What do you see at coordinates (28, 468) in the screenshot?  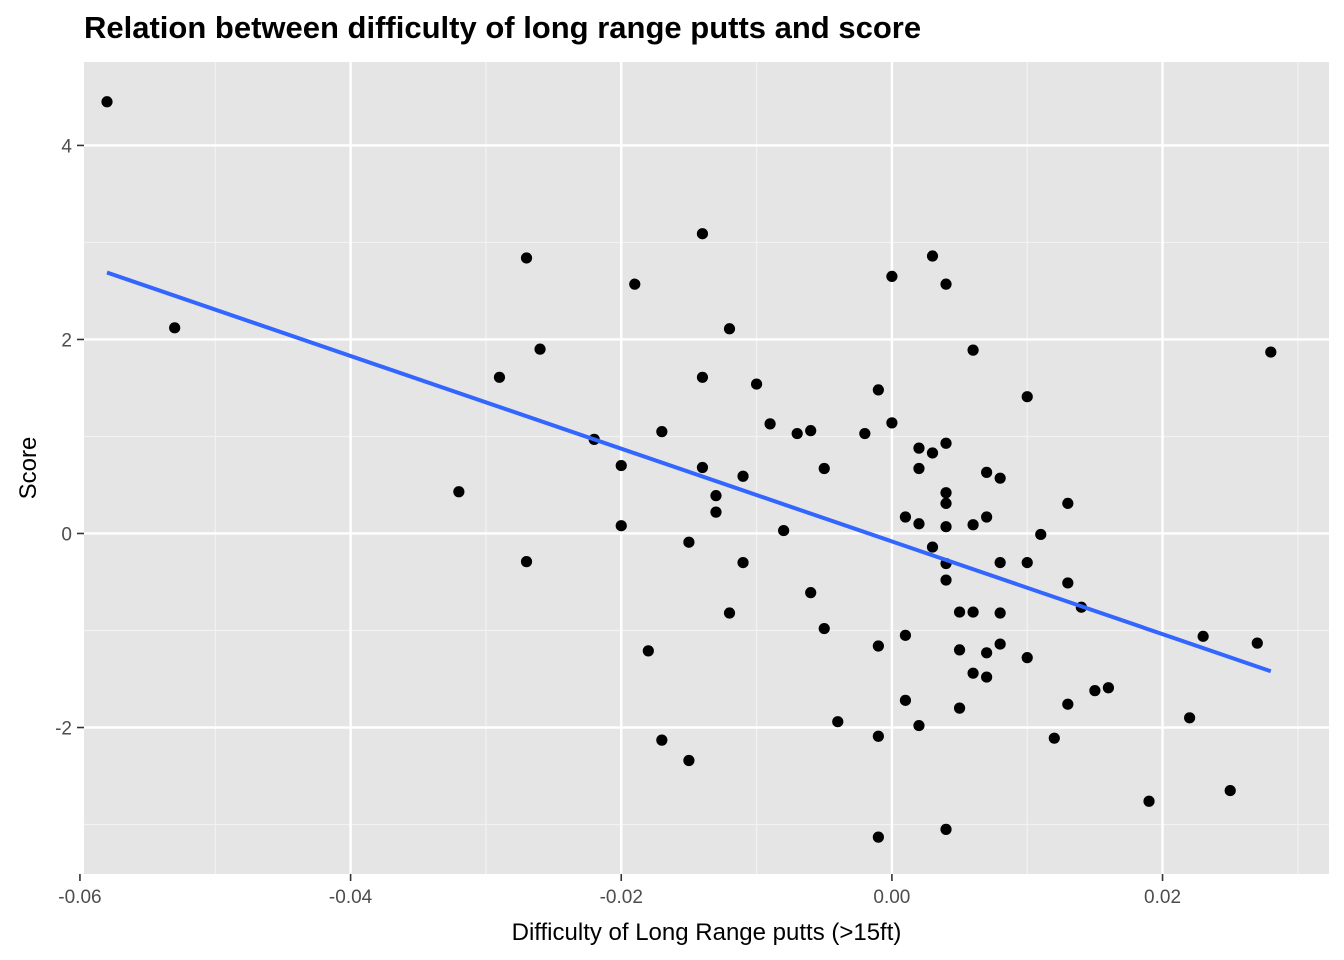 I see `y-axis-title: Score` at bounding box center [28, 468].